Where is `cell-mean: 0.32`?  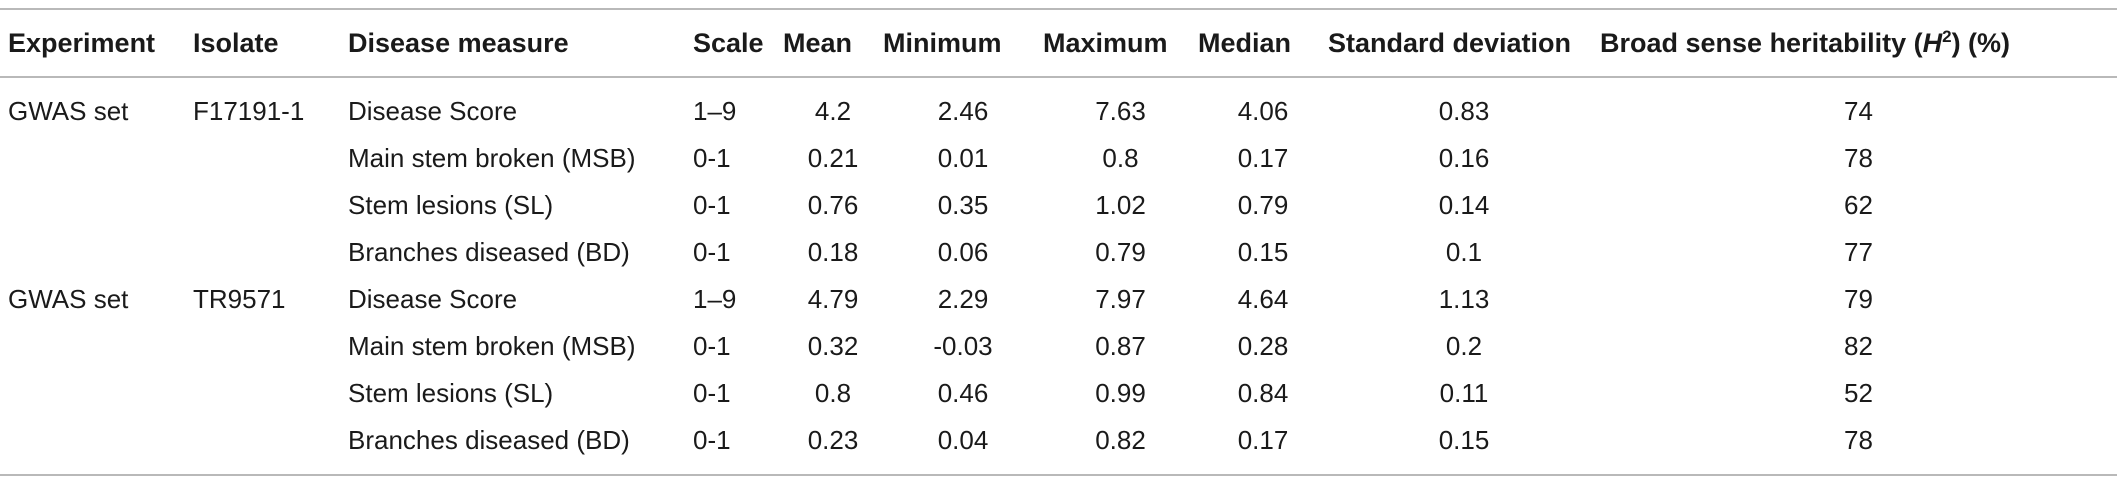
cell-mean: 0.32 is located at coordinates (833, 346).